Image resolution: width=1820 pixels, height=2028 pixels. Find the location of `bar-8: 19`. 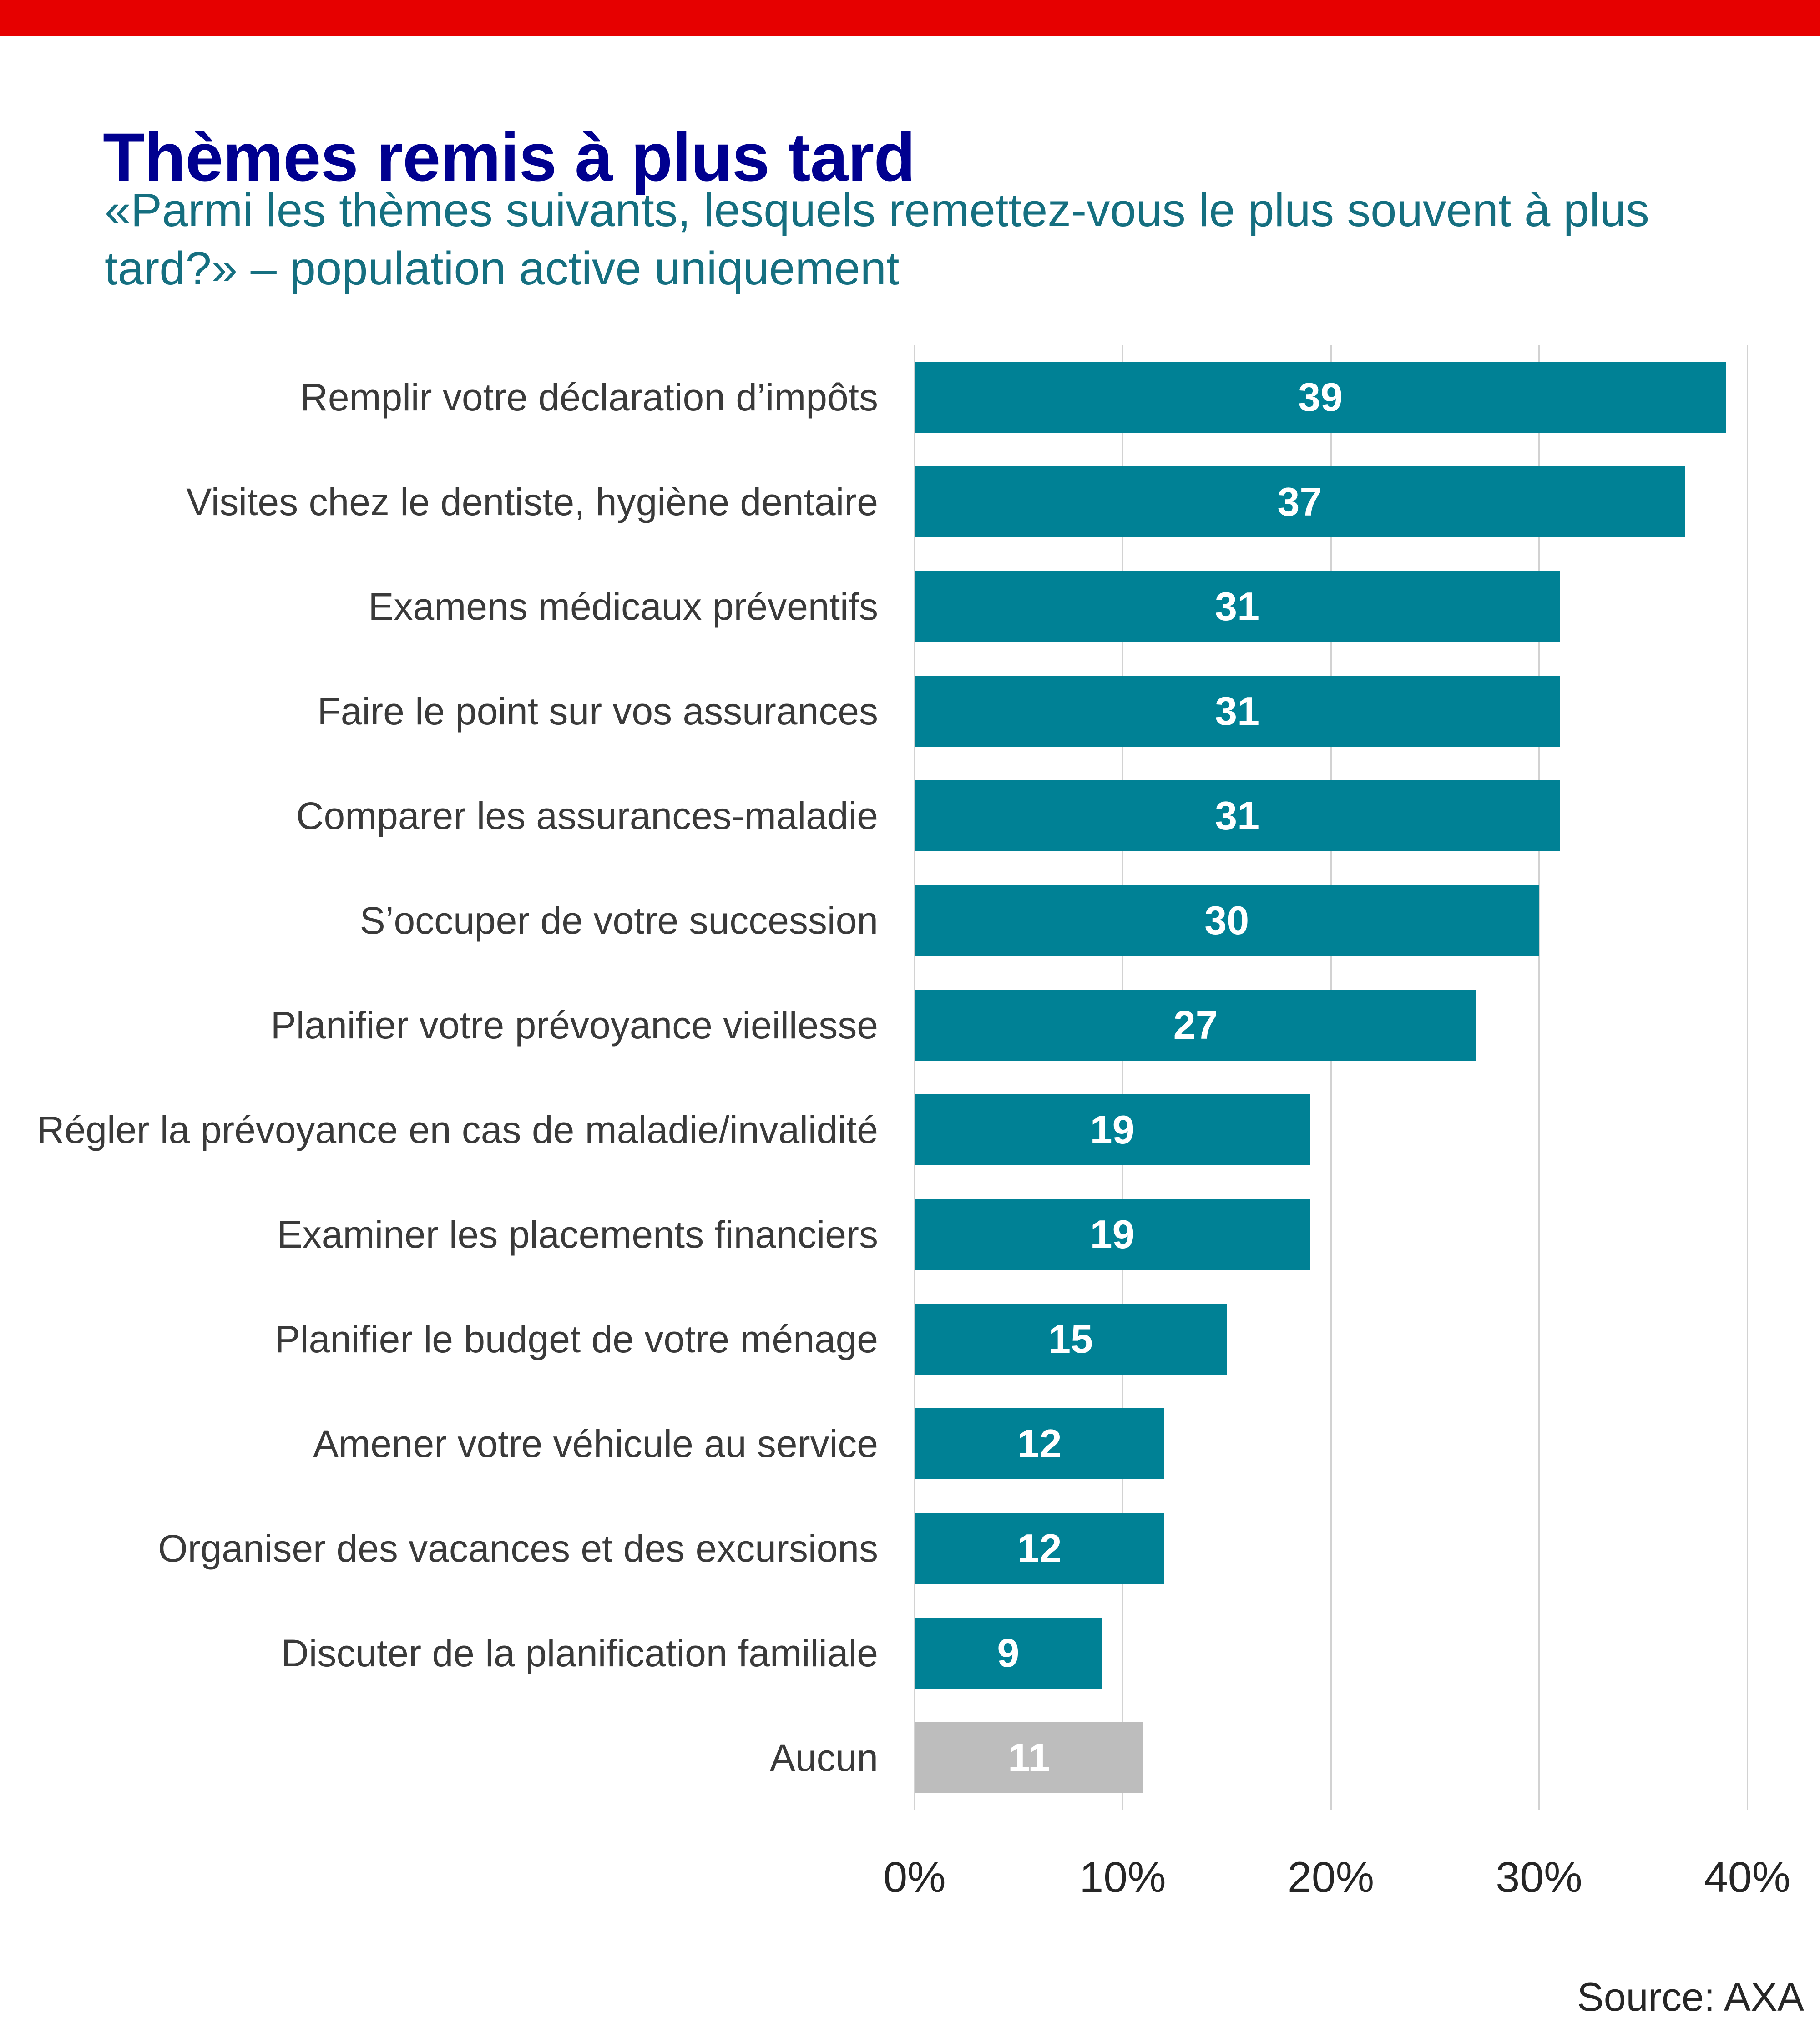

bar-8: 19 is located at coordinates (1112, 1129).